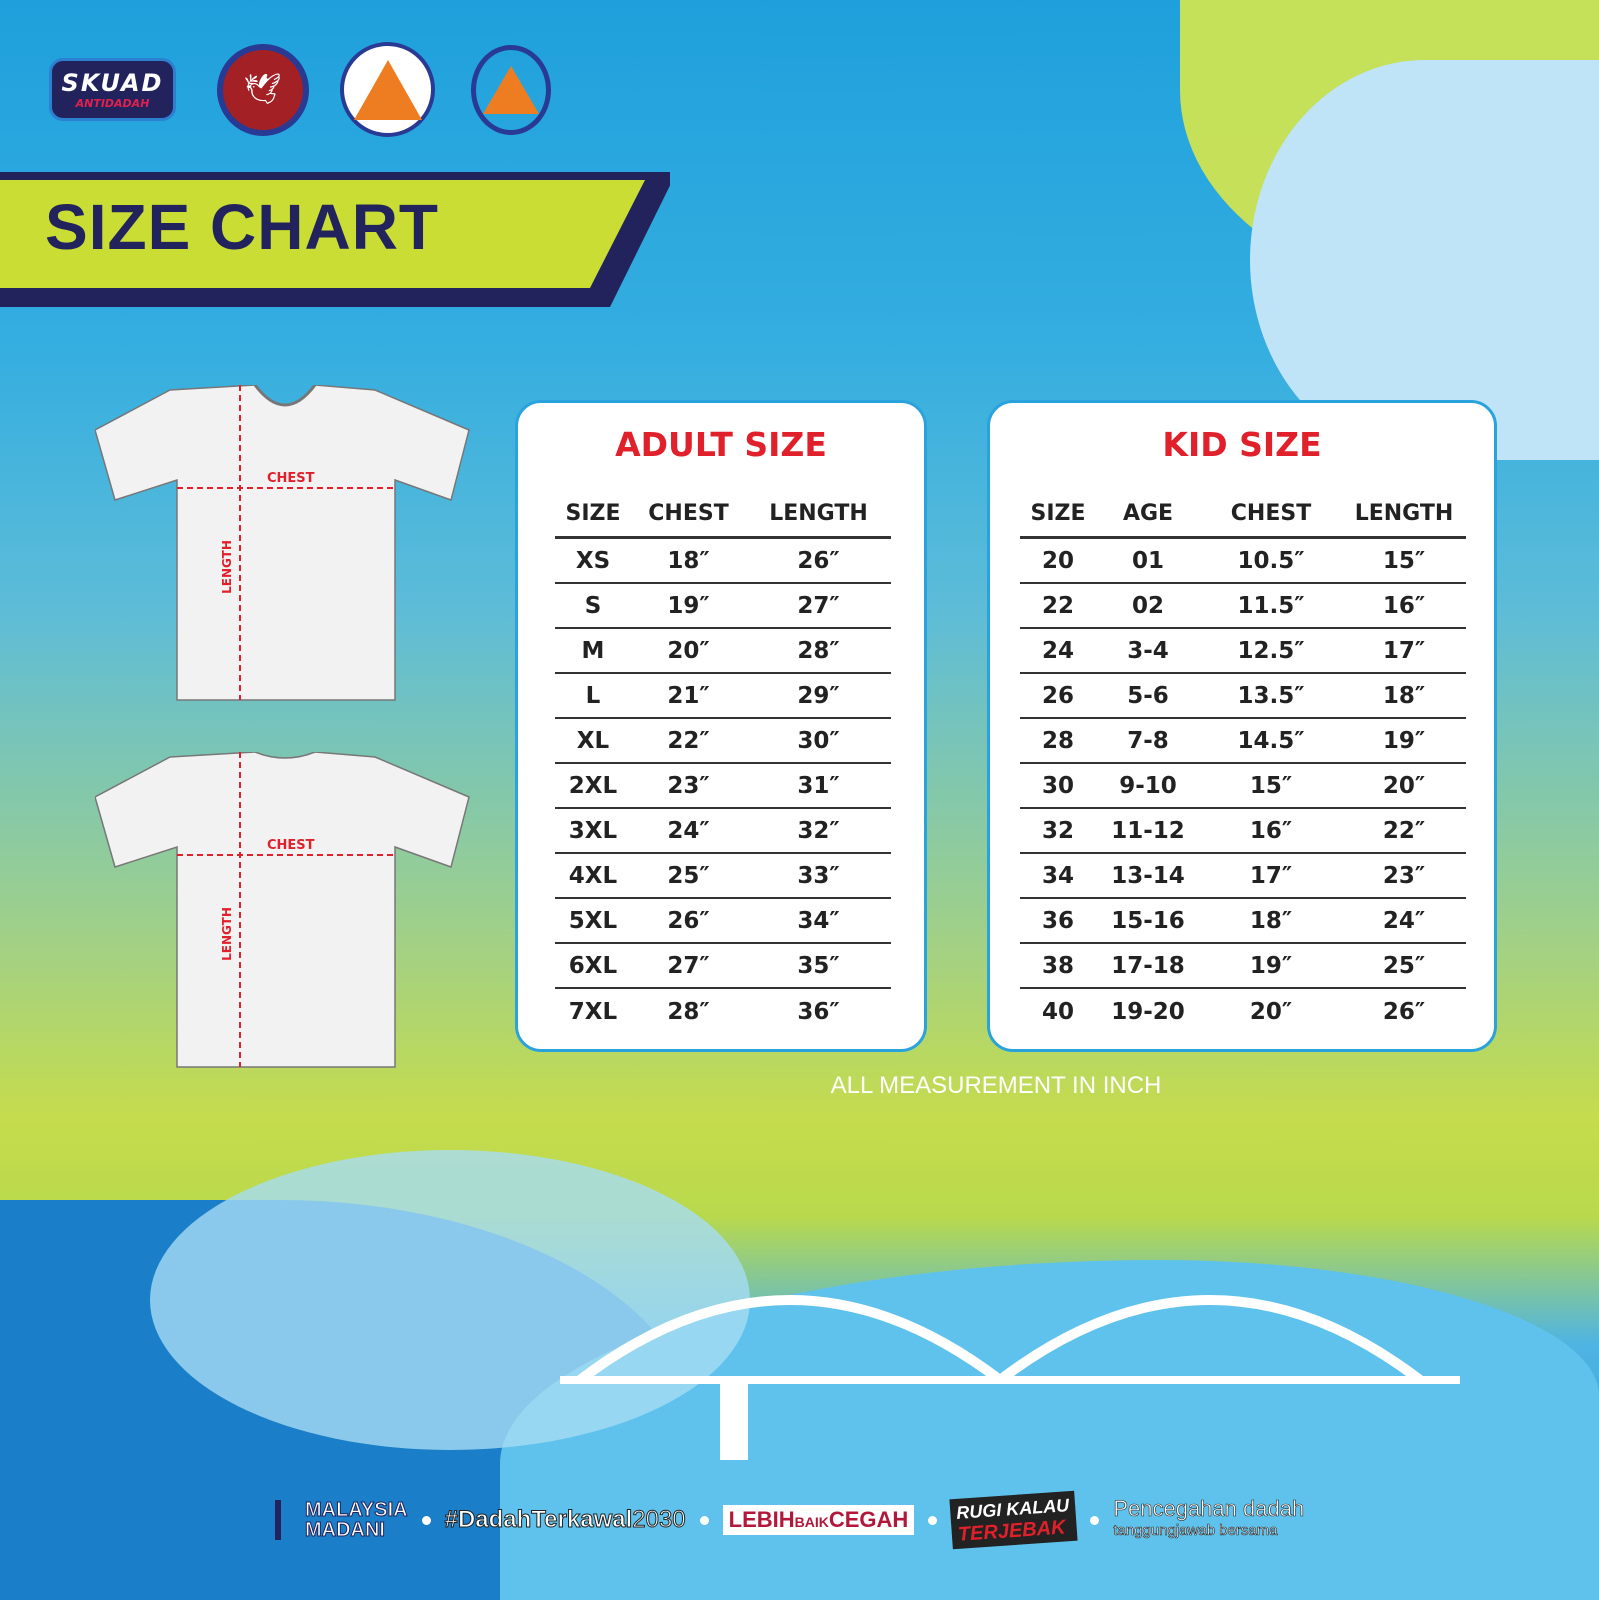  Describe the element at coordinates (1148, 513) in the screenshot. I see `column-header: AGE` at that location.